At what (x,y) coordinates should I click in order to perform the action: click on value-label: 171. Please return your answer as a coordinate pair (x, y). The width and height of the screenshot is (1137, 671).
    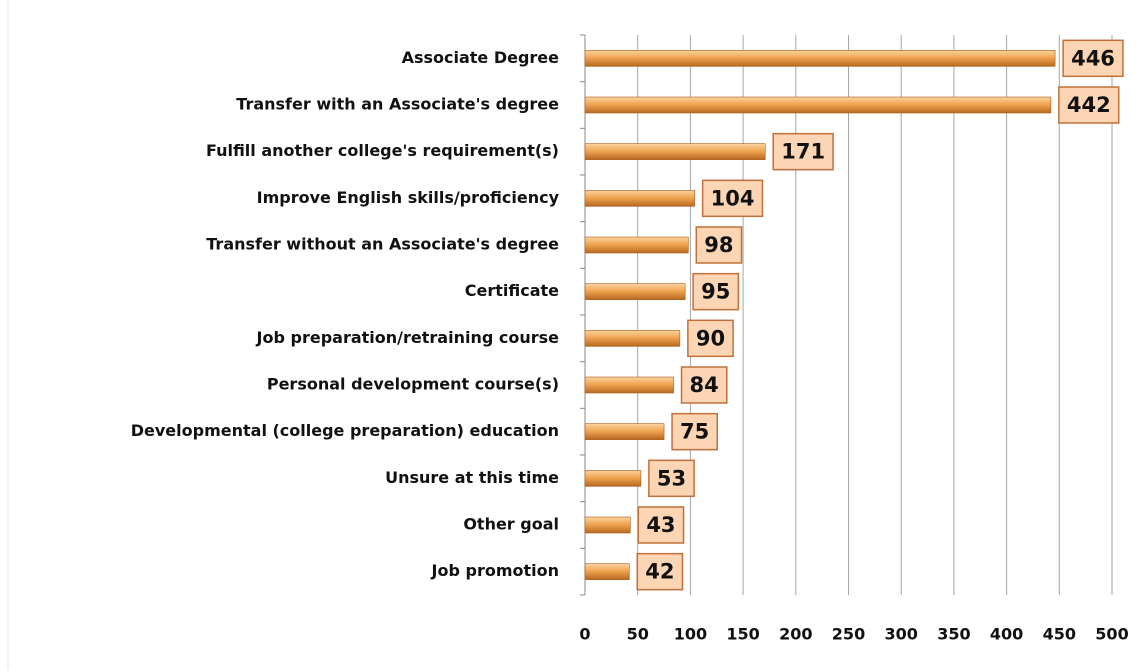
    Looking at the image, I should click on (803, 152).